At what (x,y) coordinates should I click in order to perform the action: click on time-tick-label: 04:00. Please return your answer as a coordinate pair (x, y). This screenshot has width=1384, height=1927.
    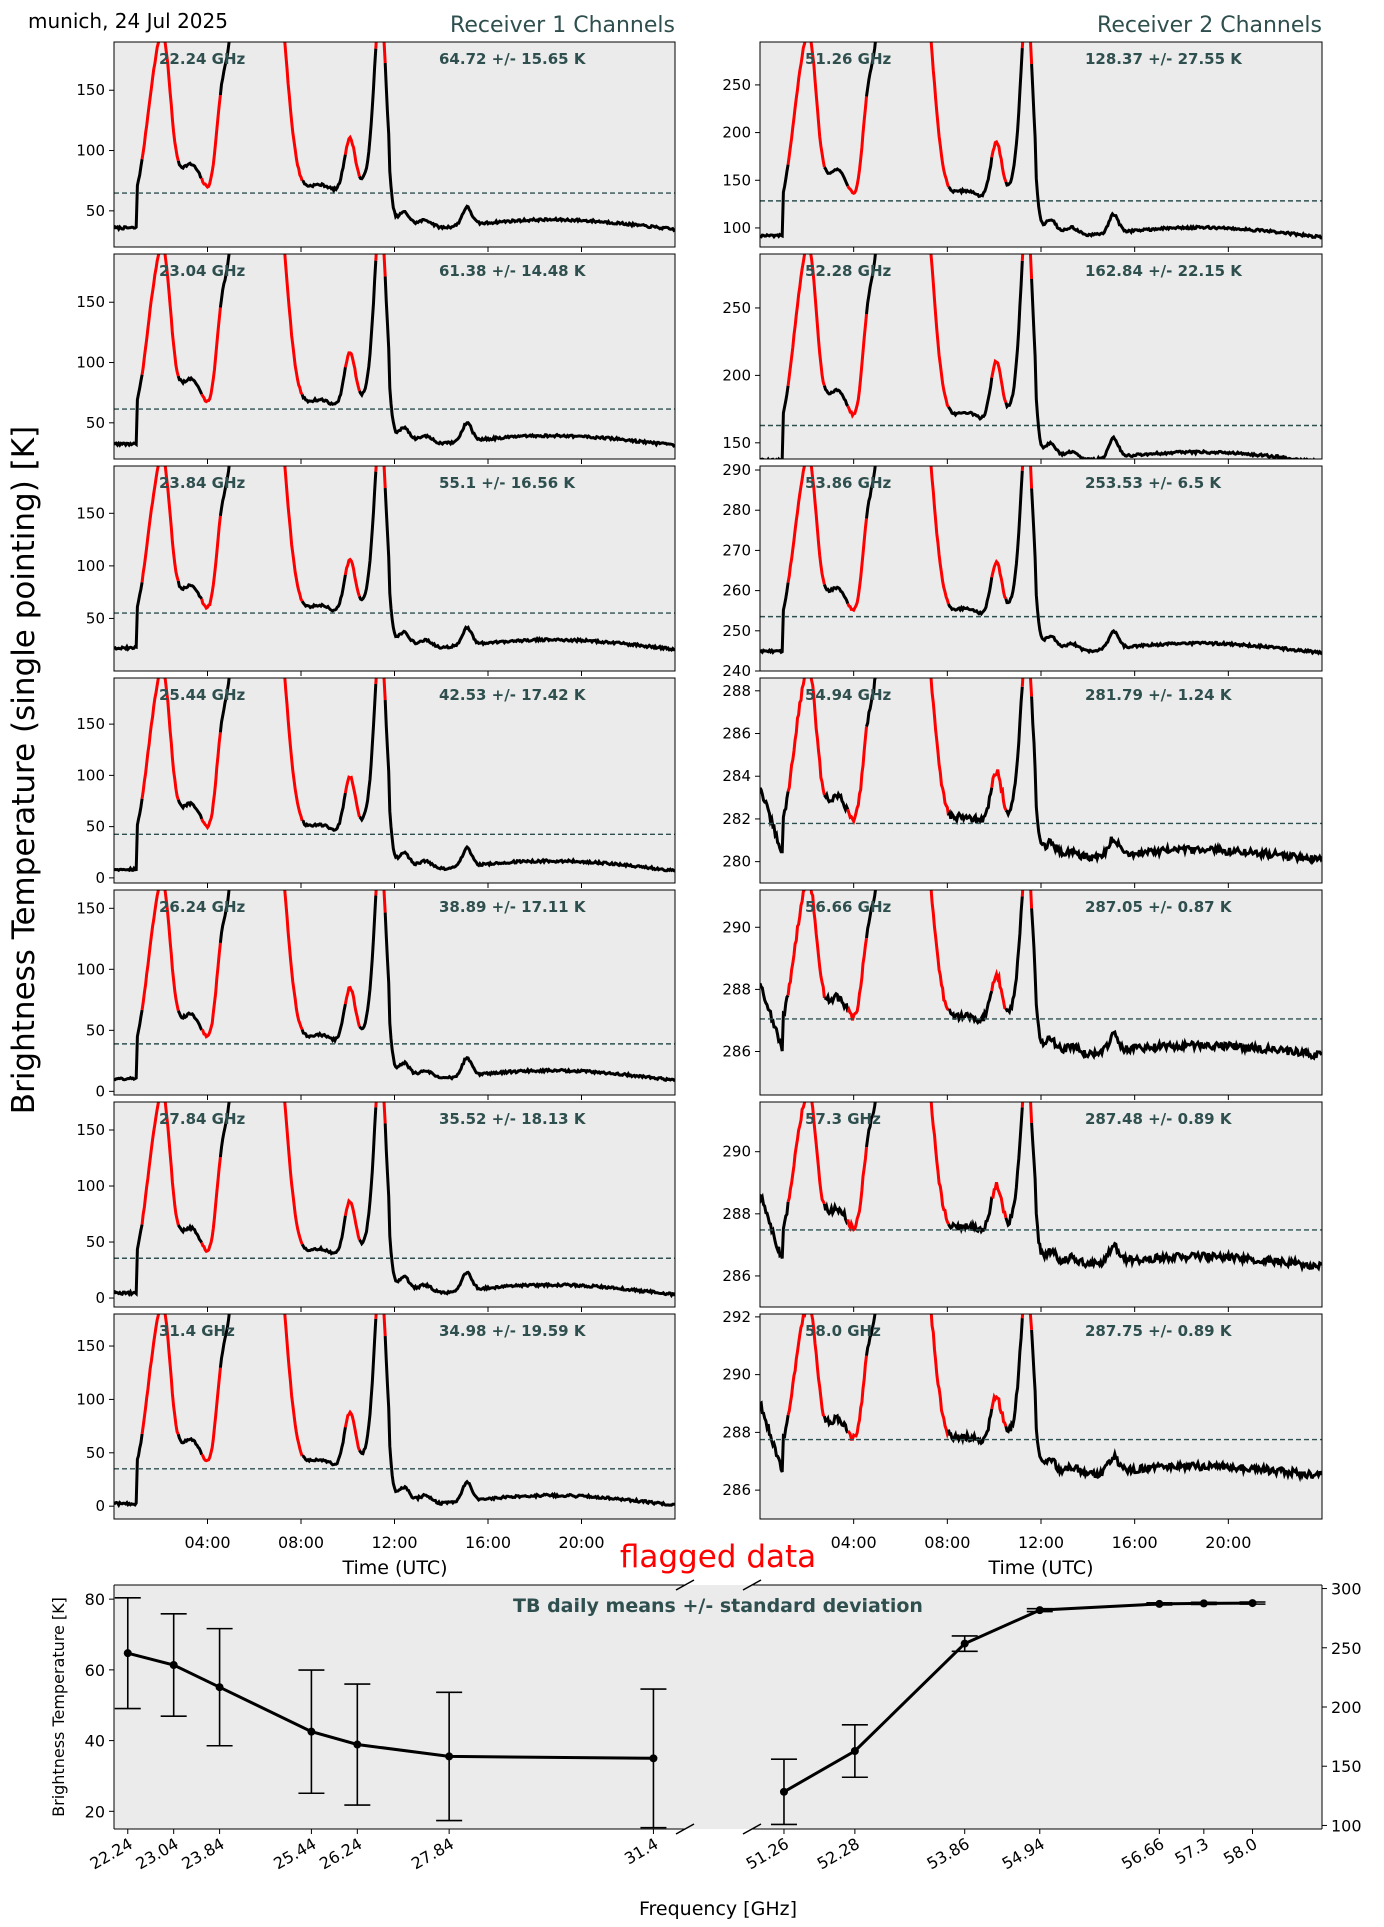
    Looking at the image, I should click on (207, 1542).